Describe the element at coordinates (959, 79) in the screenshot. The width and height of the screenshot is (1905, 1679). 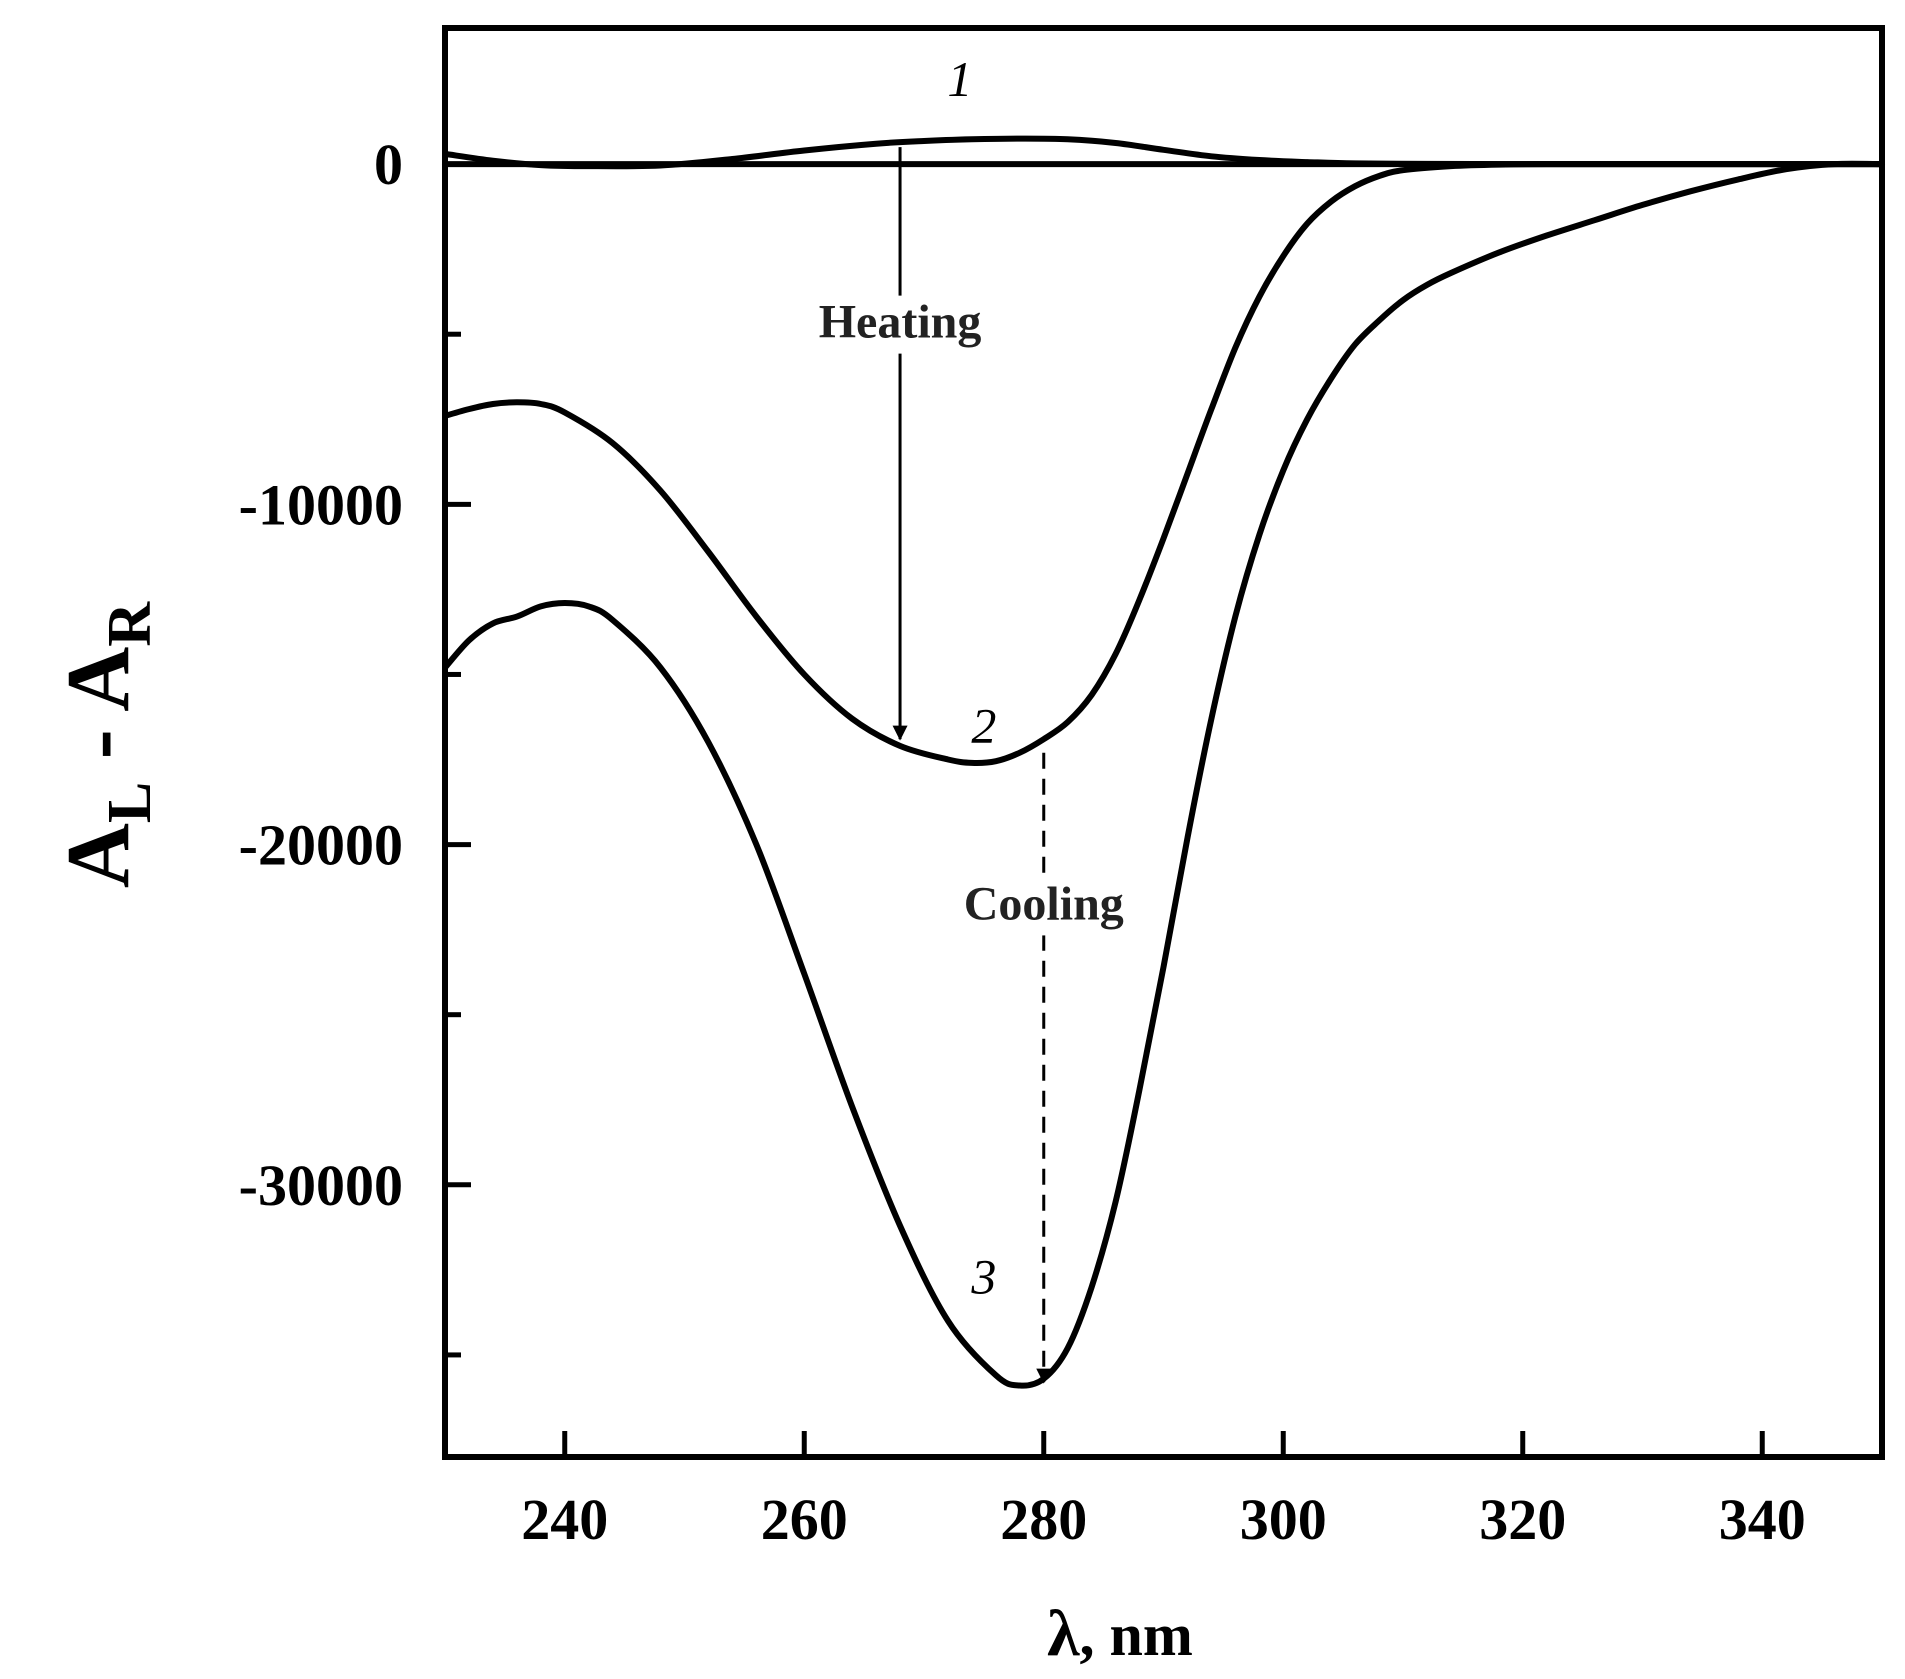
I see `series-1-label: 1` at that location.